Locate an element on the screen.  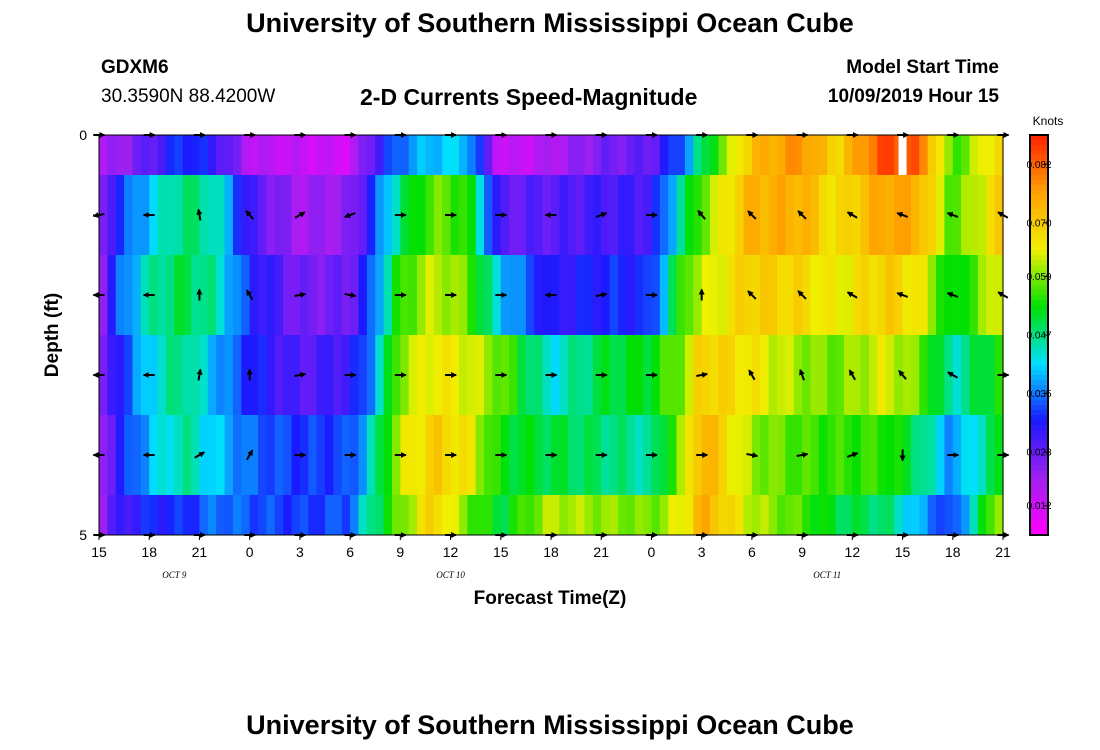
x-tick-label: 6 is located at coordinates (752, 552).